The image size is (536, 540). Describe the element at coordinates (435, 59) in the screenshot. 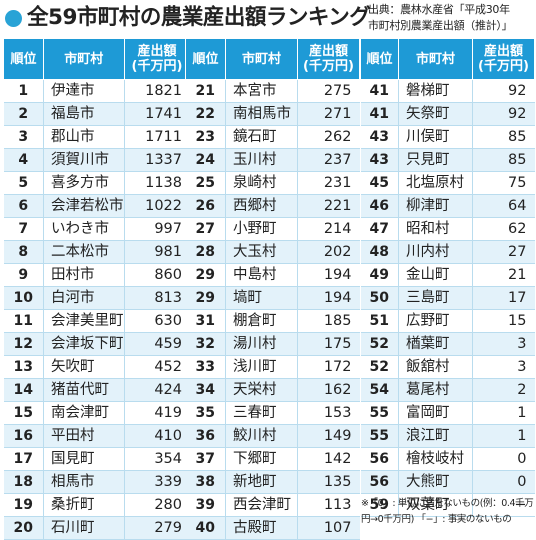

I see `col-header-name: 市町村` at that location.